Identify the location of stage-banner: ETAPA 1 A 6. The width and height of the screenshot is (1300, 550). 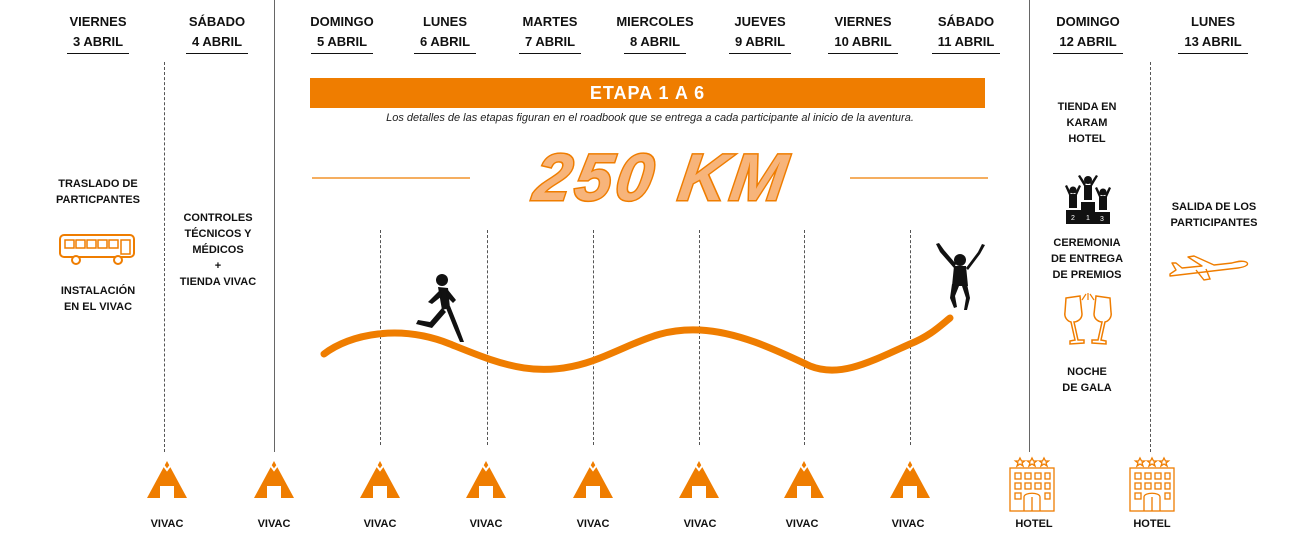
(647, 93).